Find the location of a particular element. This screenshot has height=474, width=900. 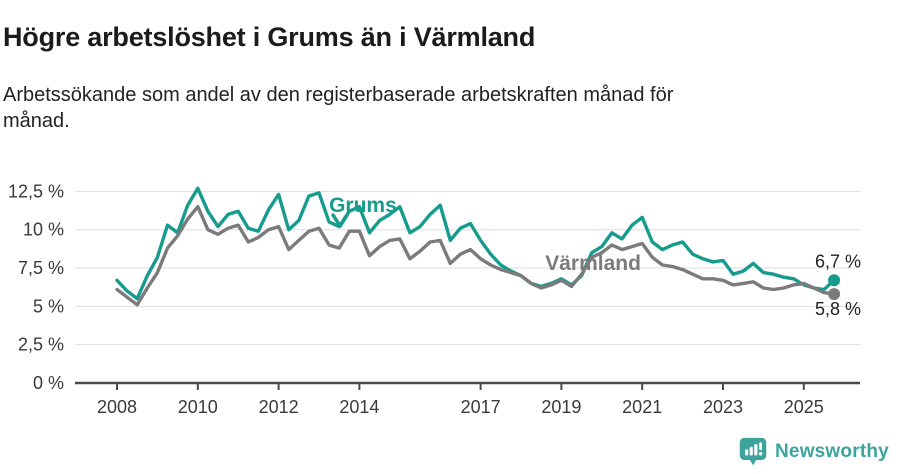

newsworthy-brand: Newsworthy is located at coordinates (813, 452).